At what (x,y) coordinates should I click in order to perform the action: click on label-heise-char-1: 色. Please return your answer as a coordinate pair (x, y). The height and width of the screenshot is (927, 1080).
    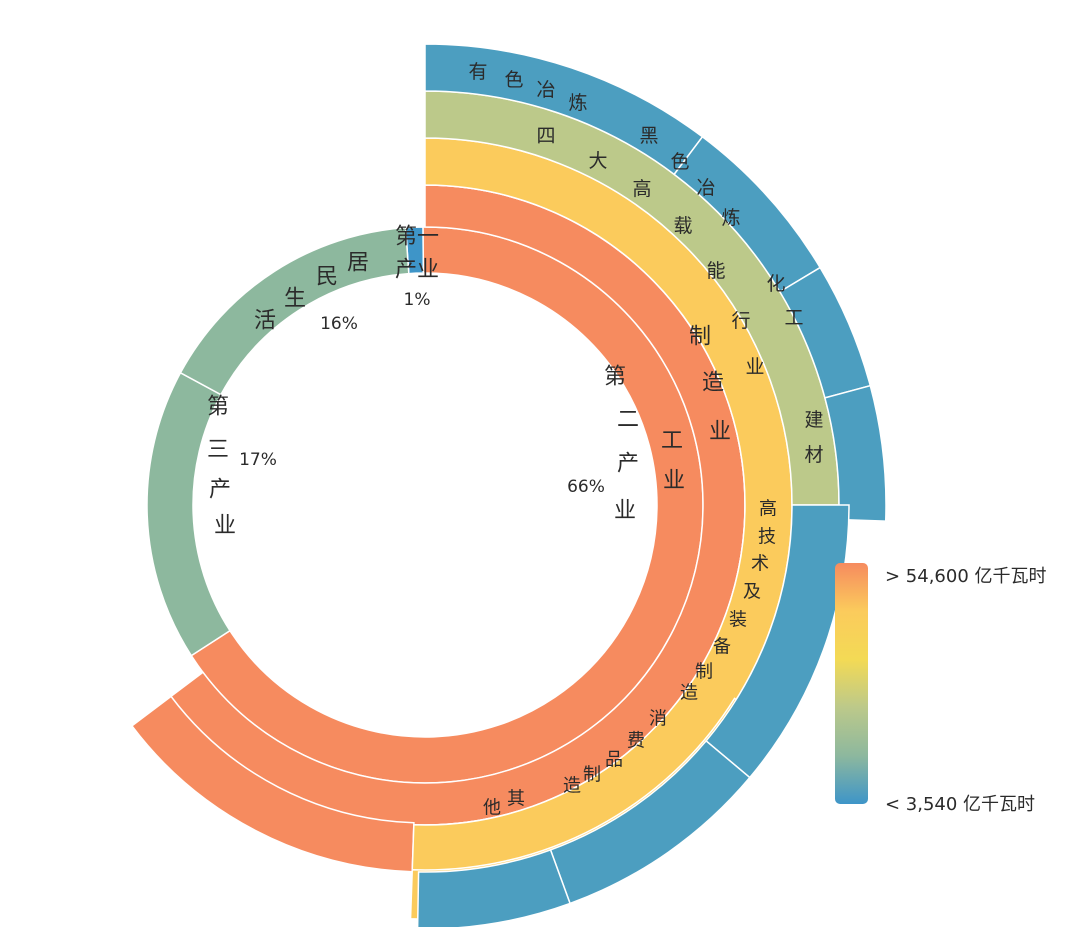
    Looking at the image, I should click on (679, 162).